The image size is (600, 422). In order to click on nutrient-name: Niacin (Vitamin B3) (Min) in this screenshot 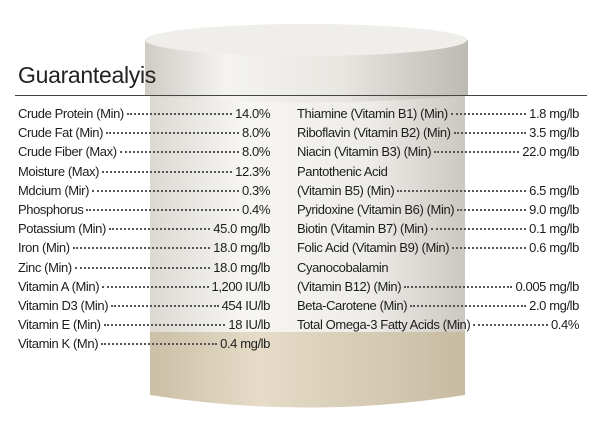, I will do `click(364, 152)`.